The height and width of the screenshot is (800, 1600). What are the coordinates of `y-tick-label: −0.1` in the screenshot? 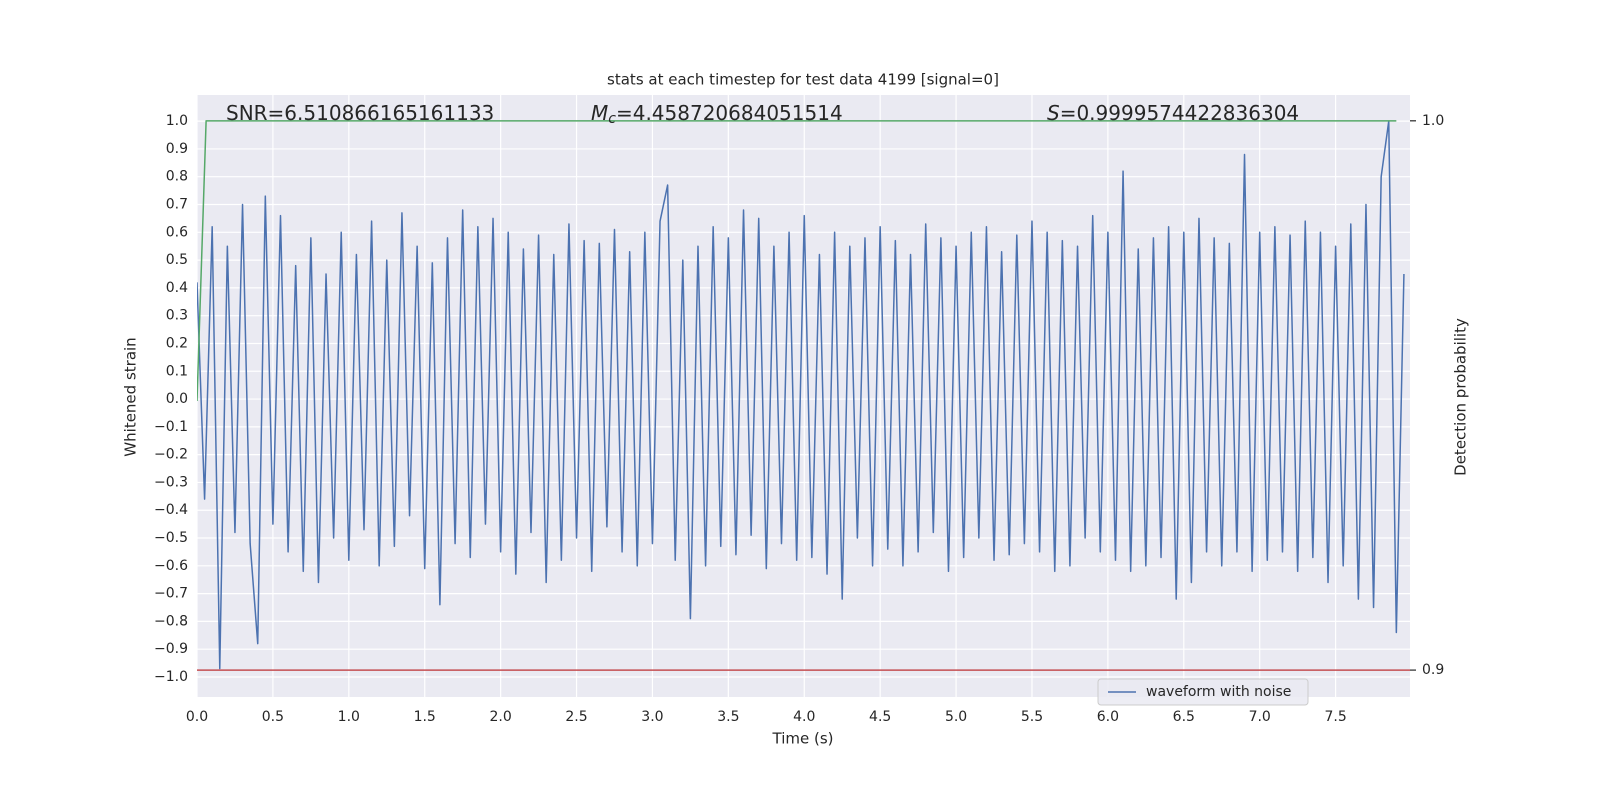 It's located at (171, 427).